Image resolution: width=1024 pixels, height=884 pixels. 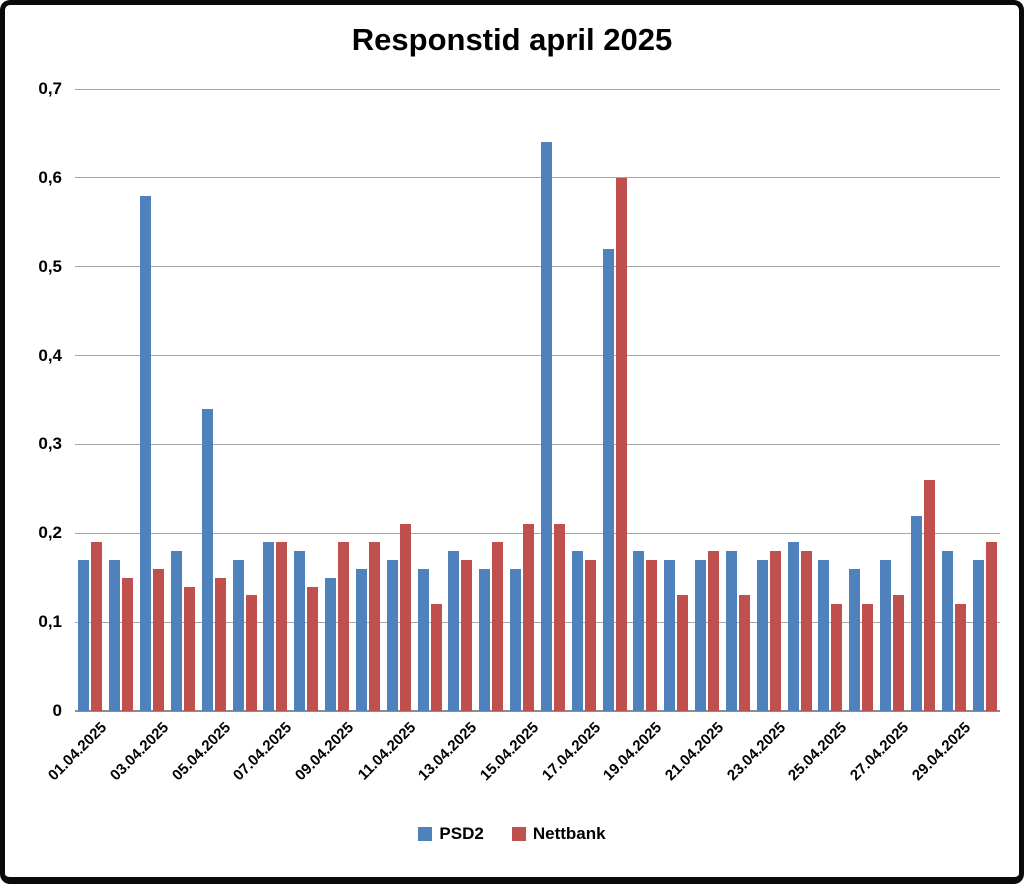 I want to click on bar-psd2-06.04.2025, so click(x=238, y=635).